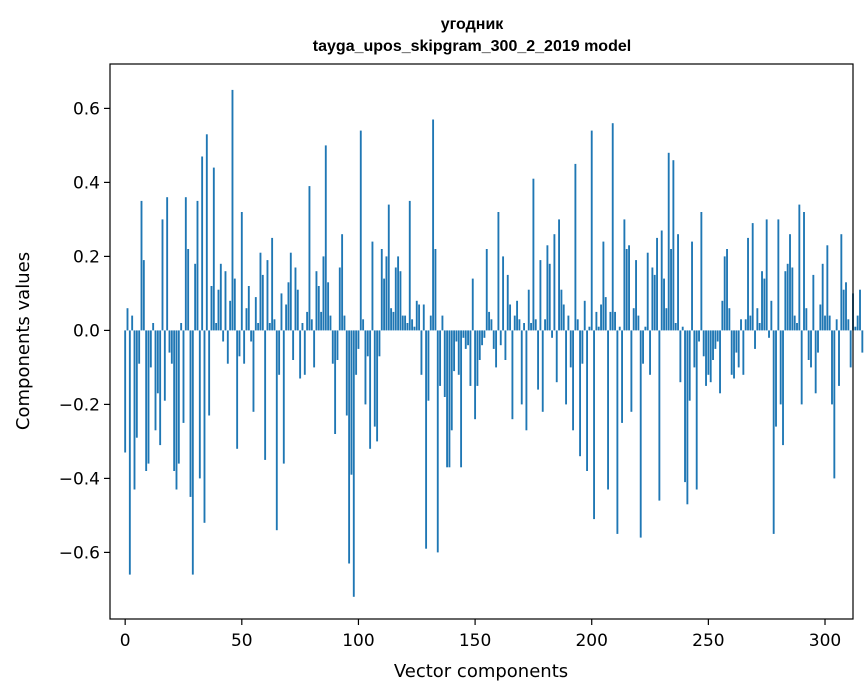  I want to click on x-tick-label: 250, so click(708, 641).